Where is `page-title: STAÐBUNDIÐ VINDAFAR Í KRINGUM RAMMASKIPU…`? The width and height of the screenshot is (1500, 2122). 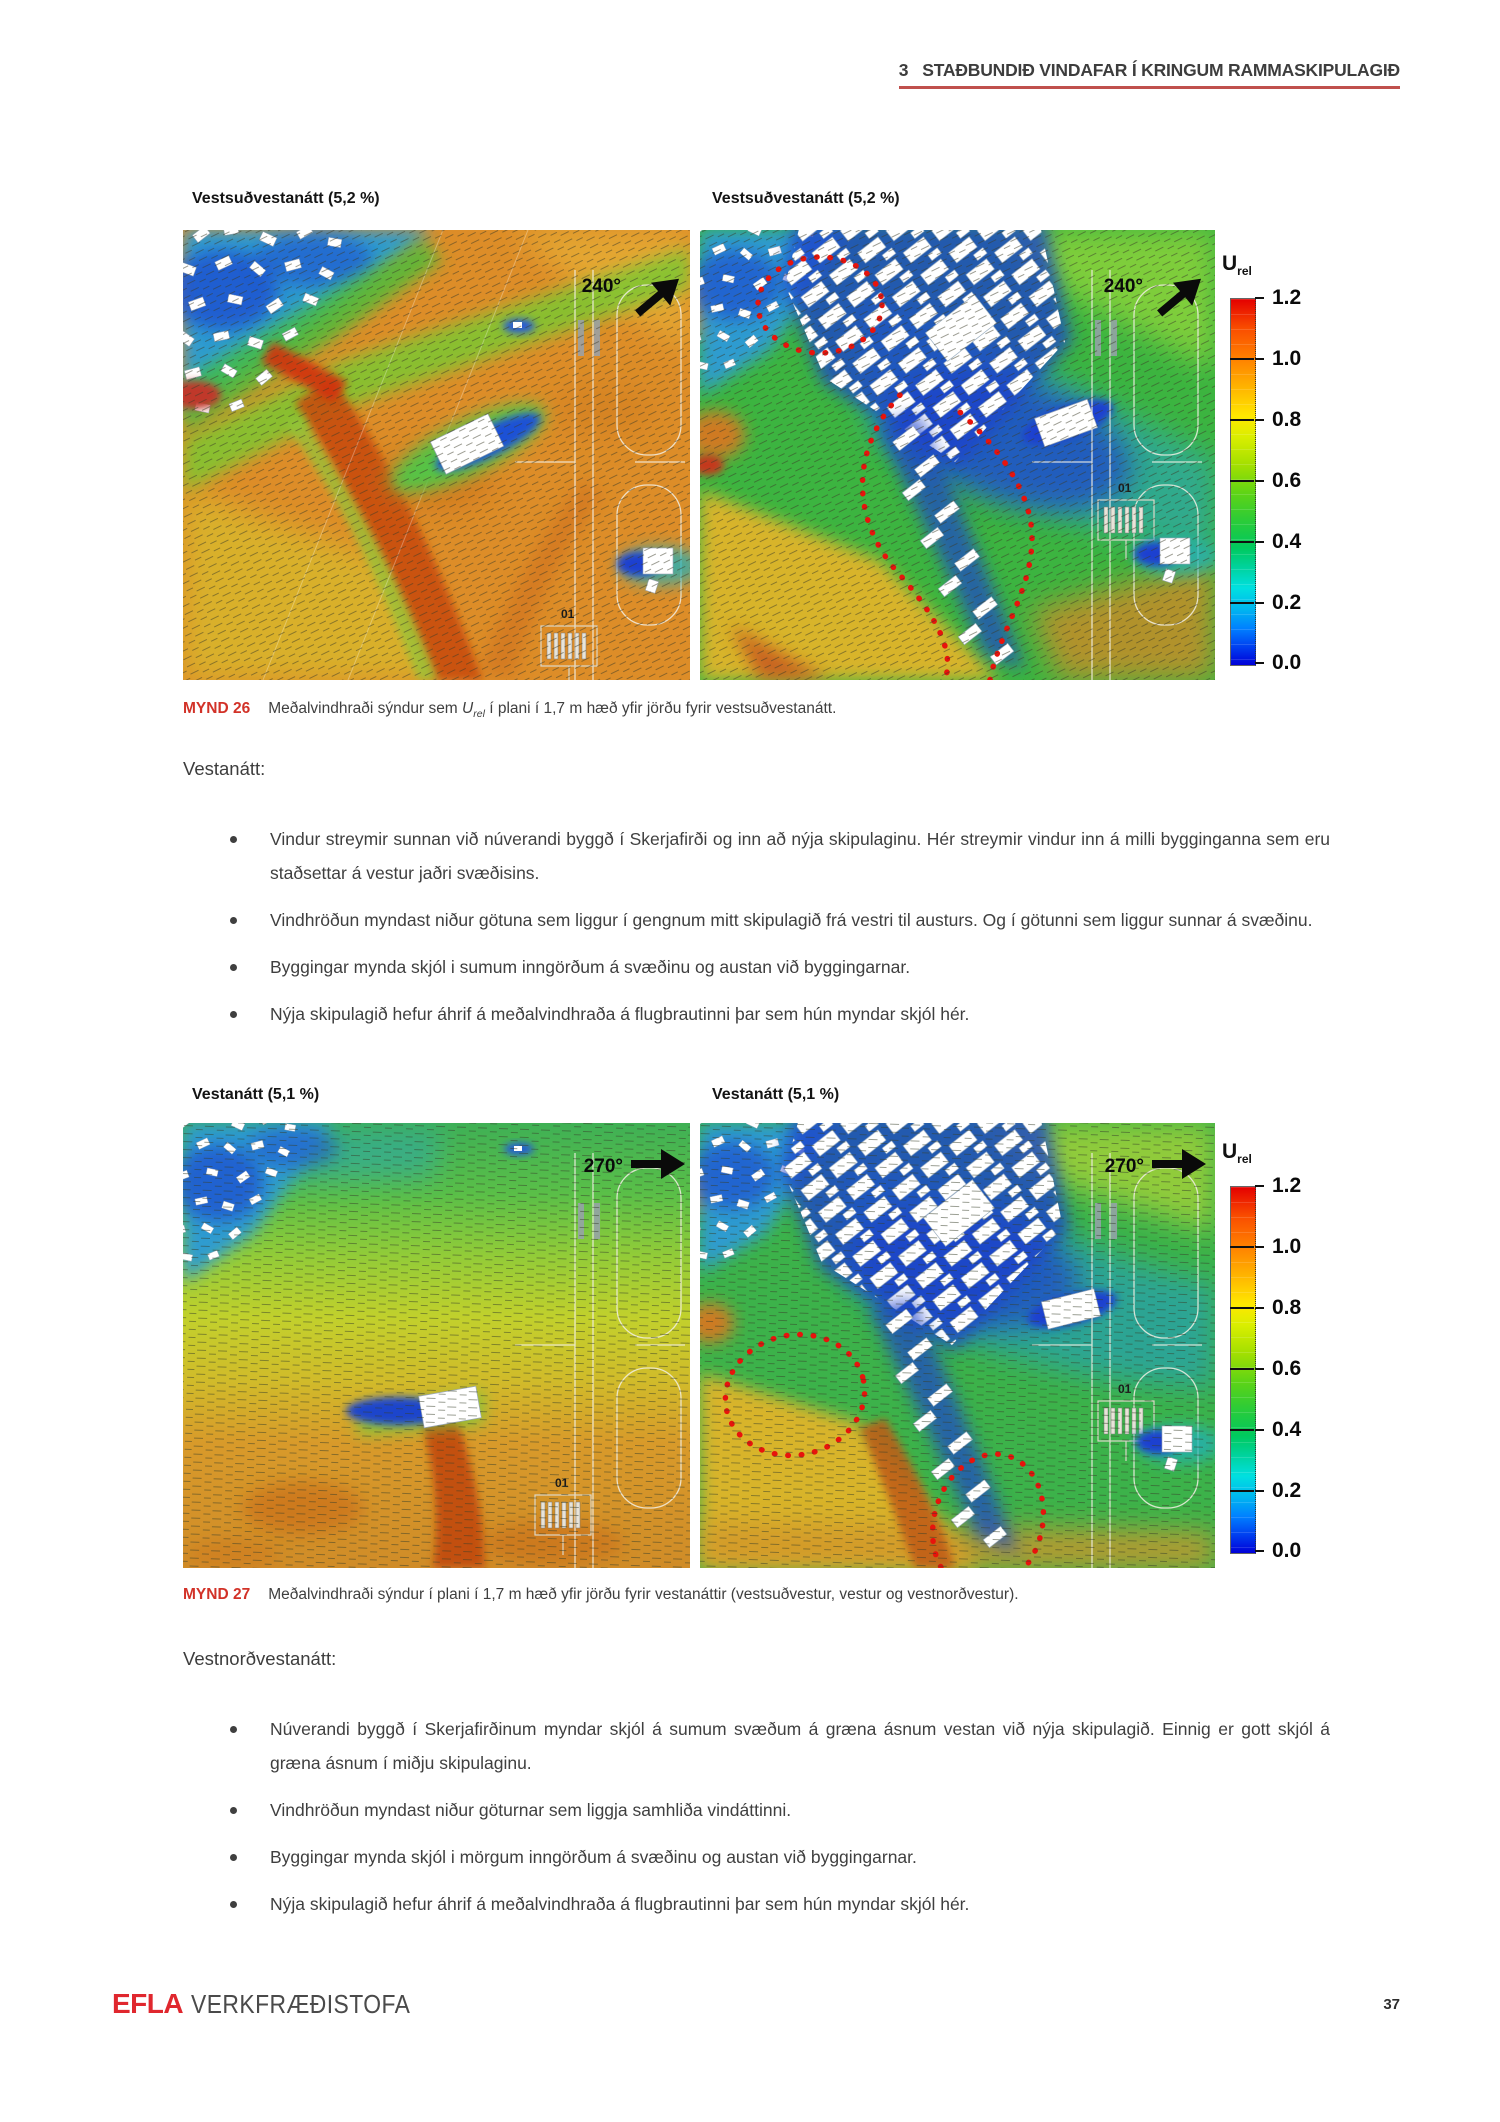
page-title: STAÐBUNDIÐ VINDAFAR Í KRINGUM RAMMASKIPU… is located at coordinates (1161, 70).